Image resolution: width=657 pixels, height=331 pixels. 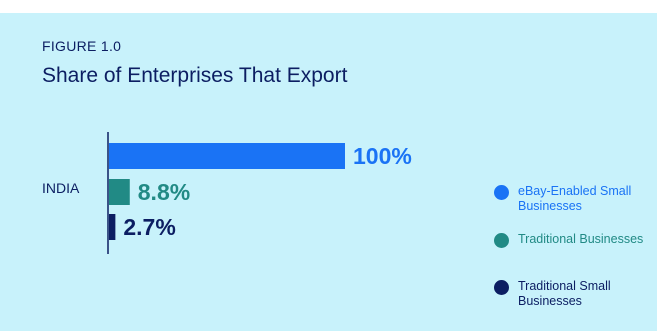 What do you see at coordinates (82, 46) in the screenshot?
I see `figure-label: FIGURE 1.0` at bounding box center [82, 46].